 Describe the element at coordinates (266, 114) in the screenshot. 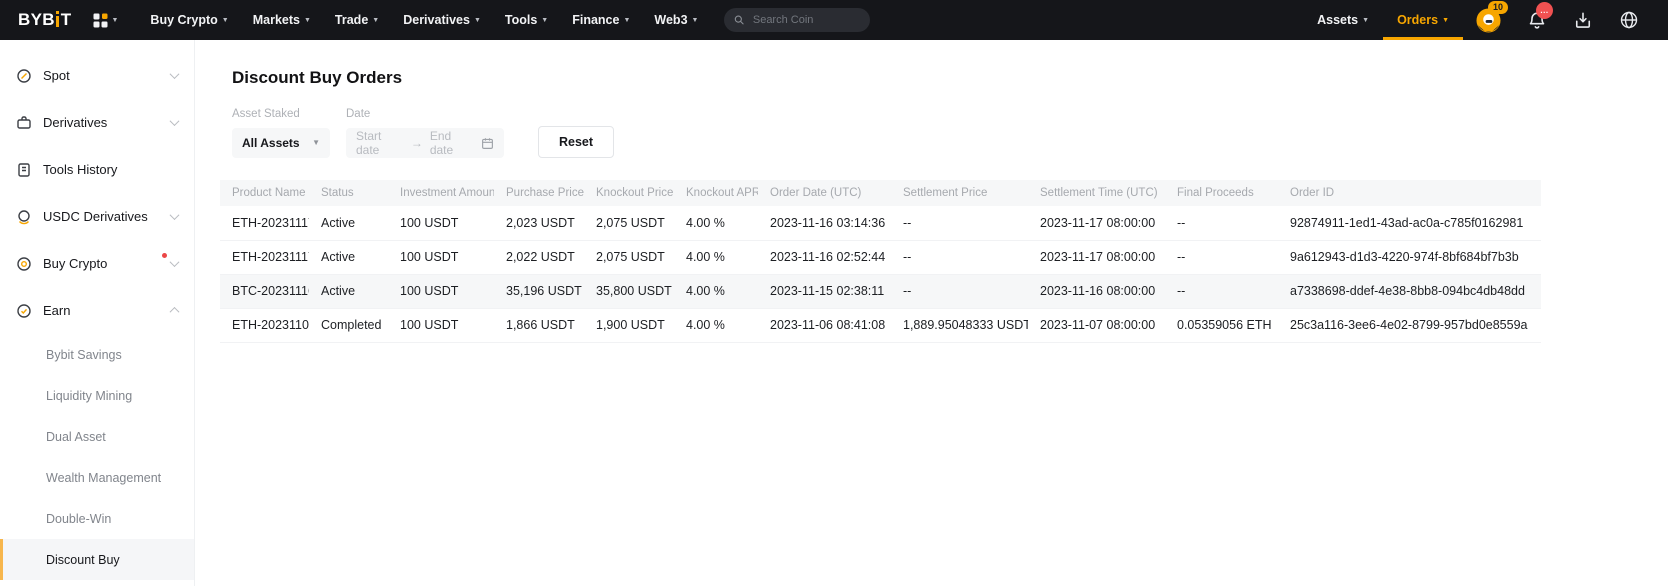

I see `asset-staked-label: Asset Staked` at that location.